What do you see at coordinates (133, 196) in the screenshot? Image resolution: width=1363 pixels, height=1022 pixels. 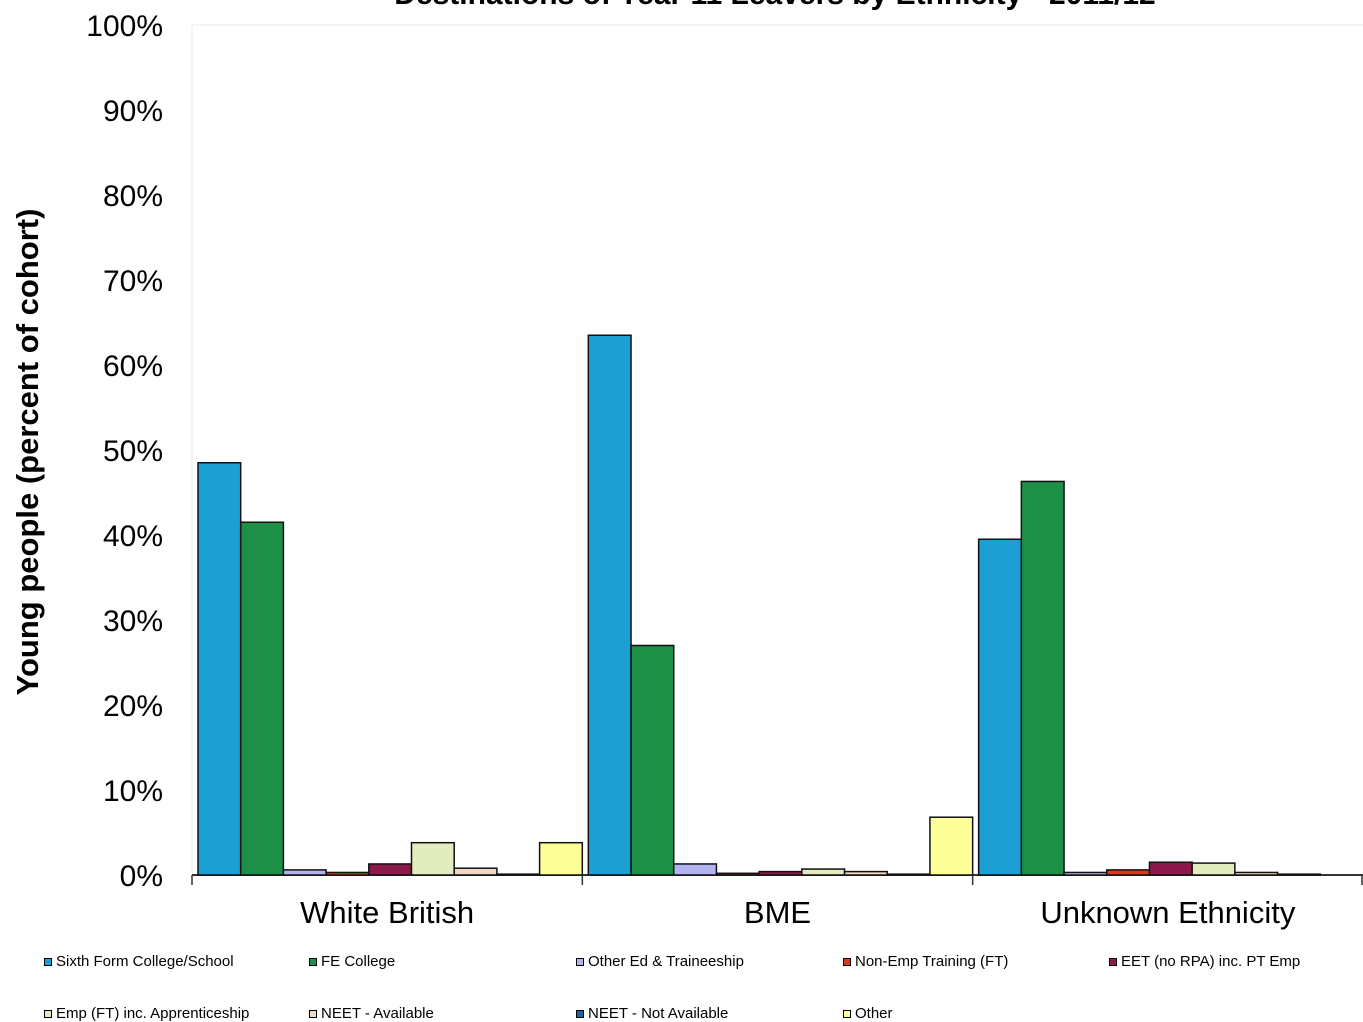 I see `y-tick-label: 80%` at bounding box center [133, 196].